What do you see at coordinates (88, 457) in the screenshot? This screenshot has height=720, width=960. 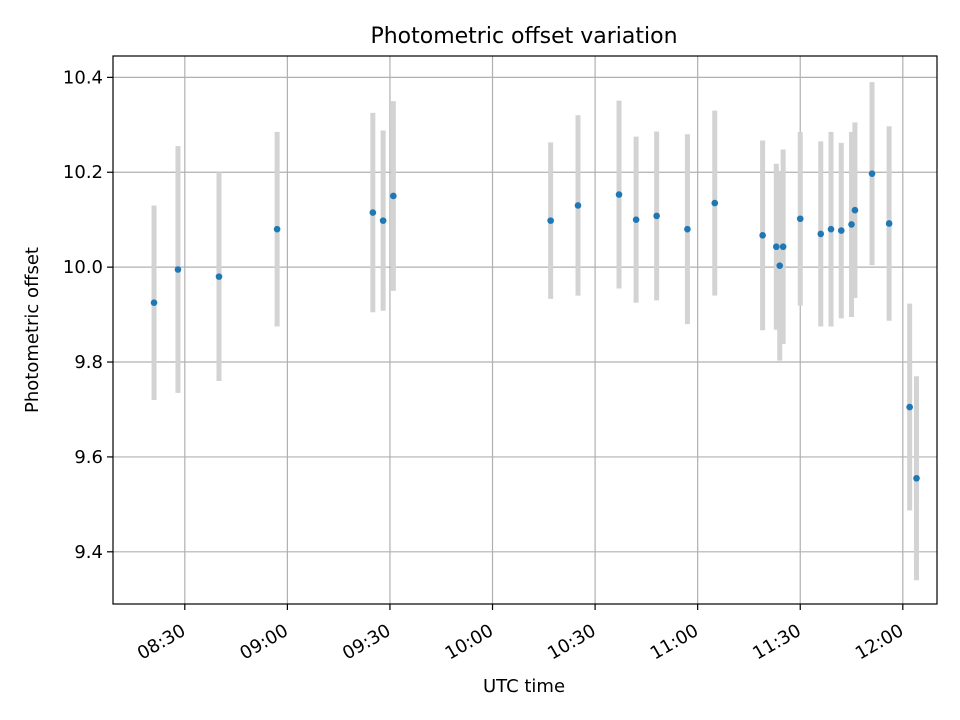 I see `y-tick-label: 9.6` at bounding box center [88, 457].